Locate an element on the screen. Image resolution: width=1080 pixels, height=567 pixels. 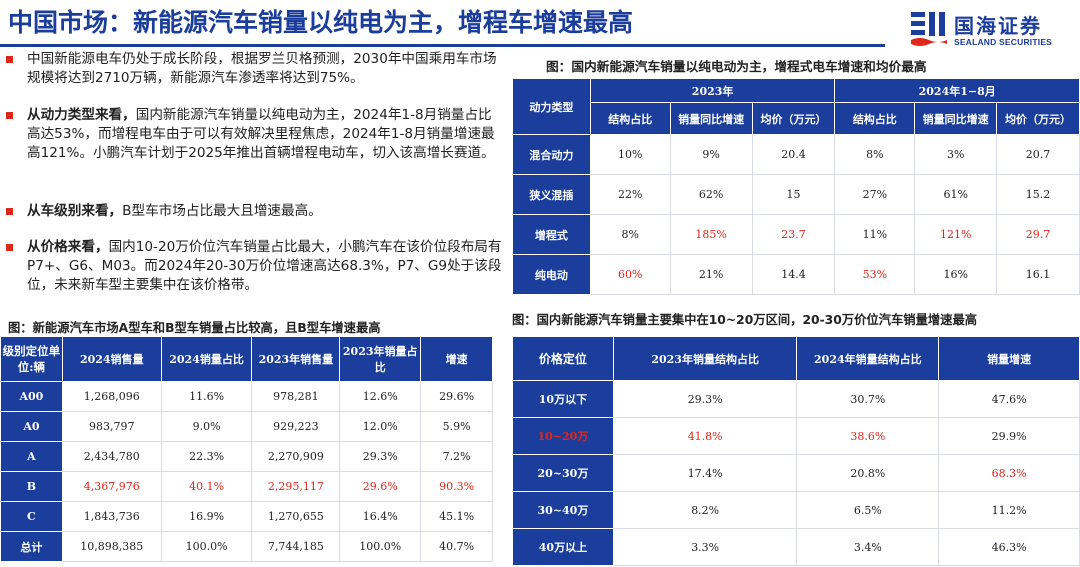
table-cell: 11.2% is located at coordinates (1009, 510).